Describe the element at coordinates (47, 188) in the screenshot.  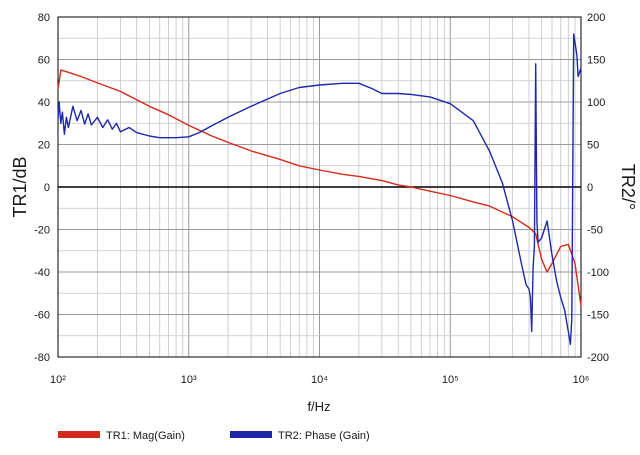
I see `y-left-tick-label: 0` at that location.